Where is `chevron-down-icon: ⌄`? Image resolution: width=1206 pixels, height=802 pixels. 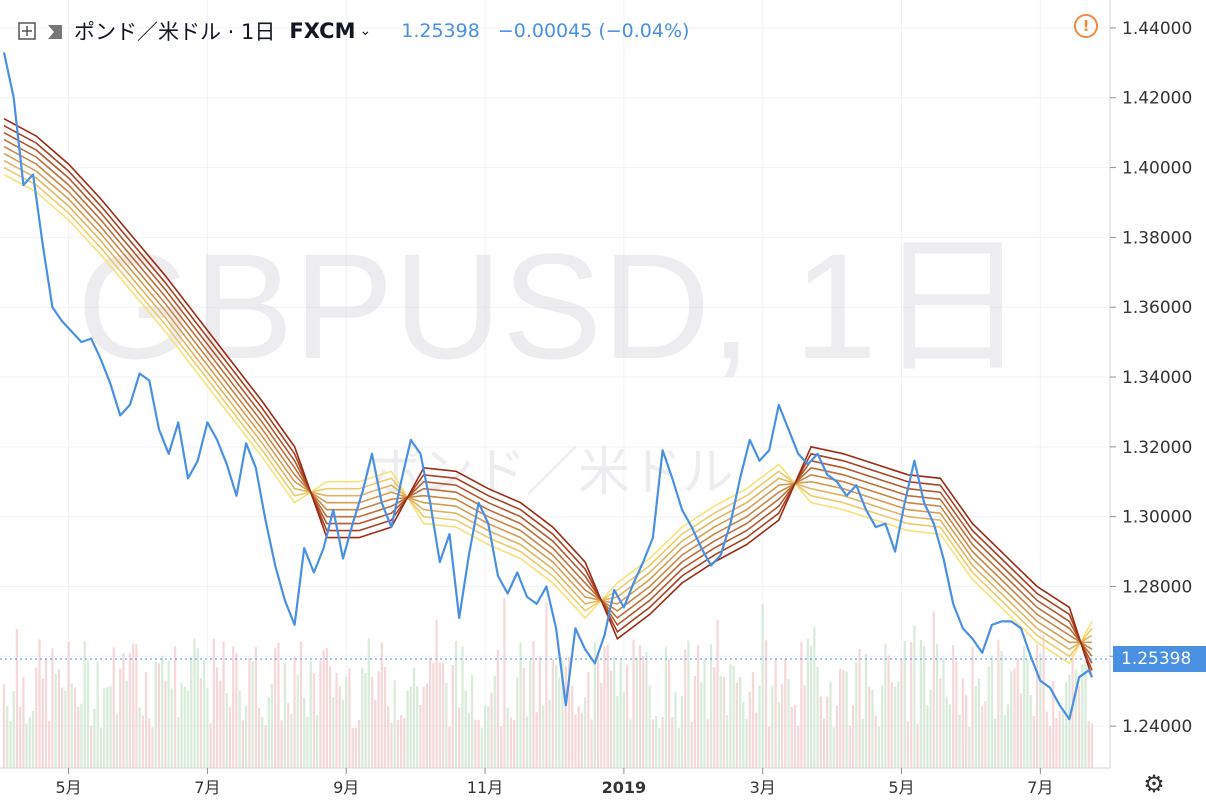 chevron-down-icon: ⌄ is located at coordinates (365, 31).